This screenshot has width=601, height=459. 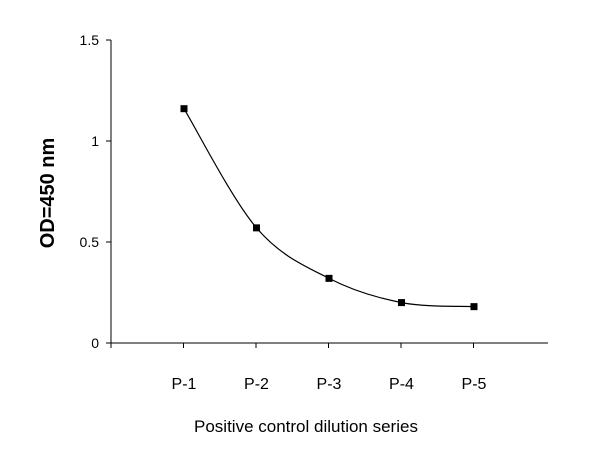 What do you see at coordinates (90, 242) in the screenshot?
I see `y-tick-label: 0.5` at bounding box center [90, 242].